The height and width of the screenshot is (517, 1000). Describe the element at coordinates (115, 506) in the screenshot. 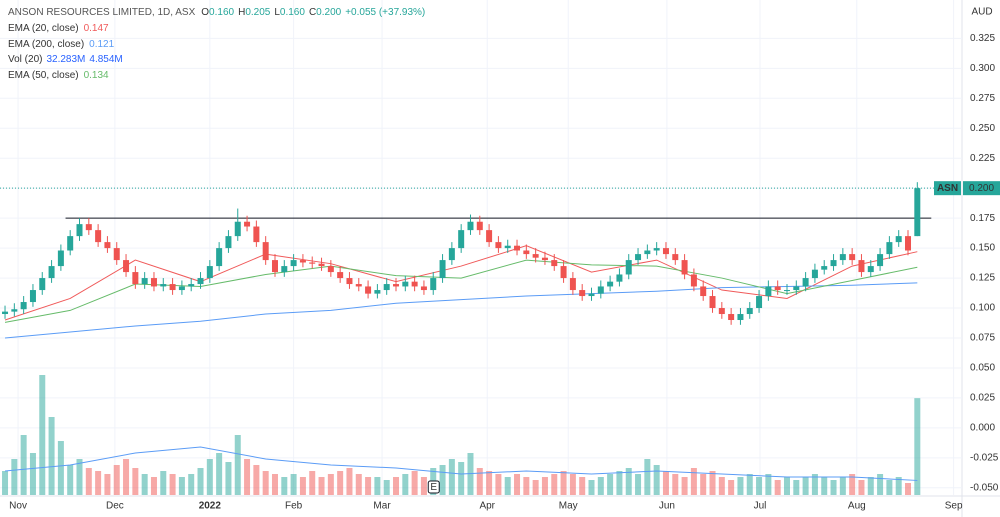

I see `x-tick-label: Dec` at that location.